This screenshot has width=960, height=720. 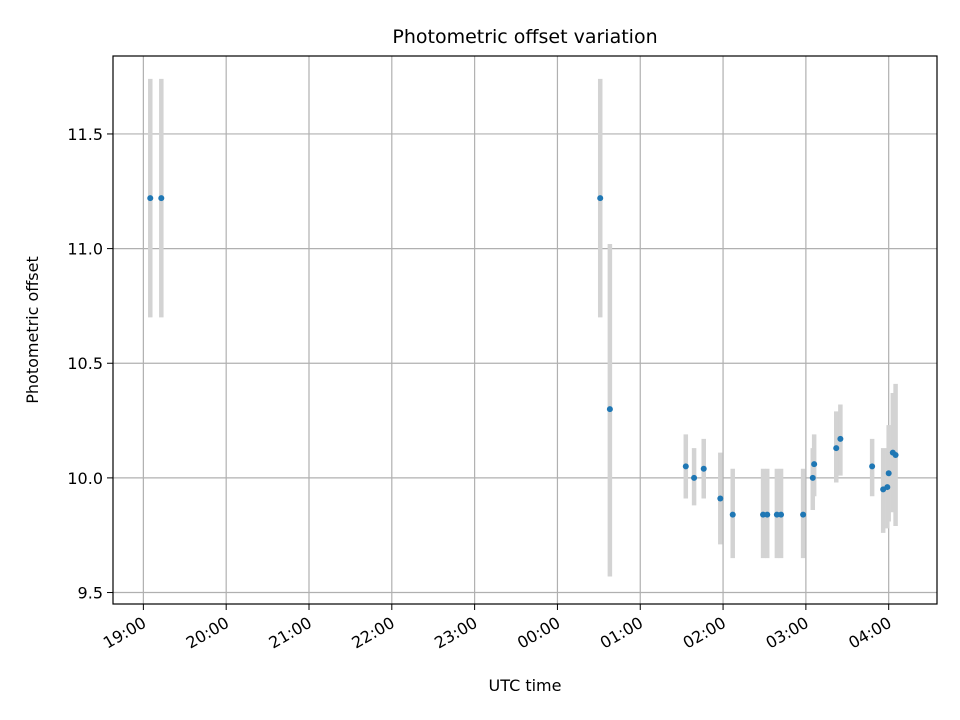 What do you see at coordinates (85, 249) in the screenshot?
I see `y-tick-label: 11.0` at bounding box center [85, 249].